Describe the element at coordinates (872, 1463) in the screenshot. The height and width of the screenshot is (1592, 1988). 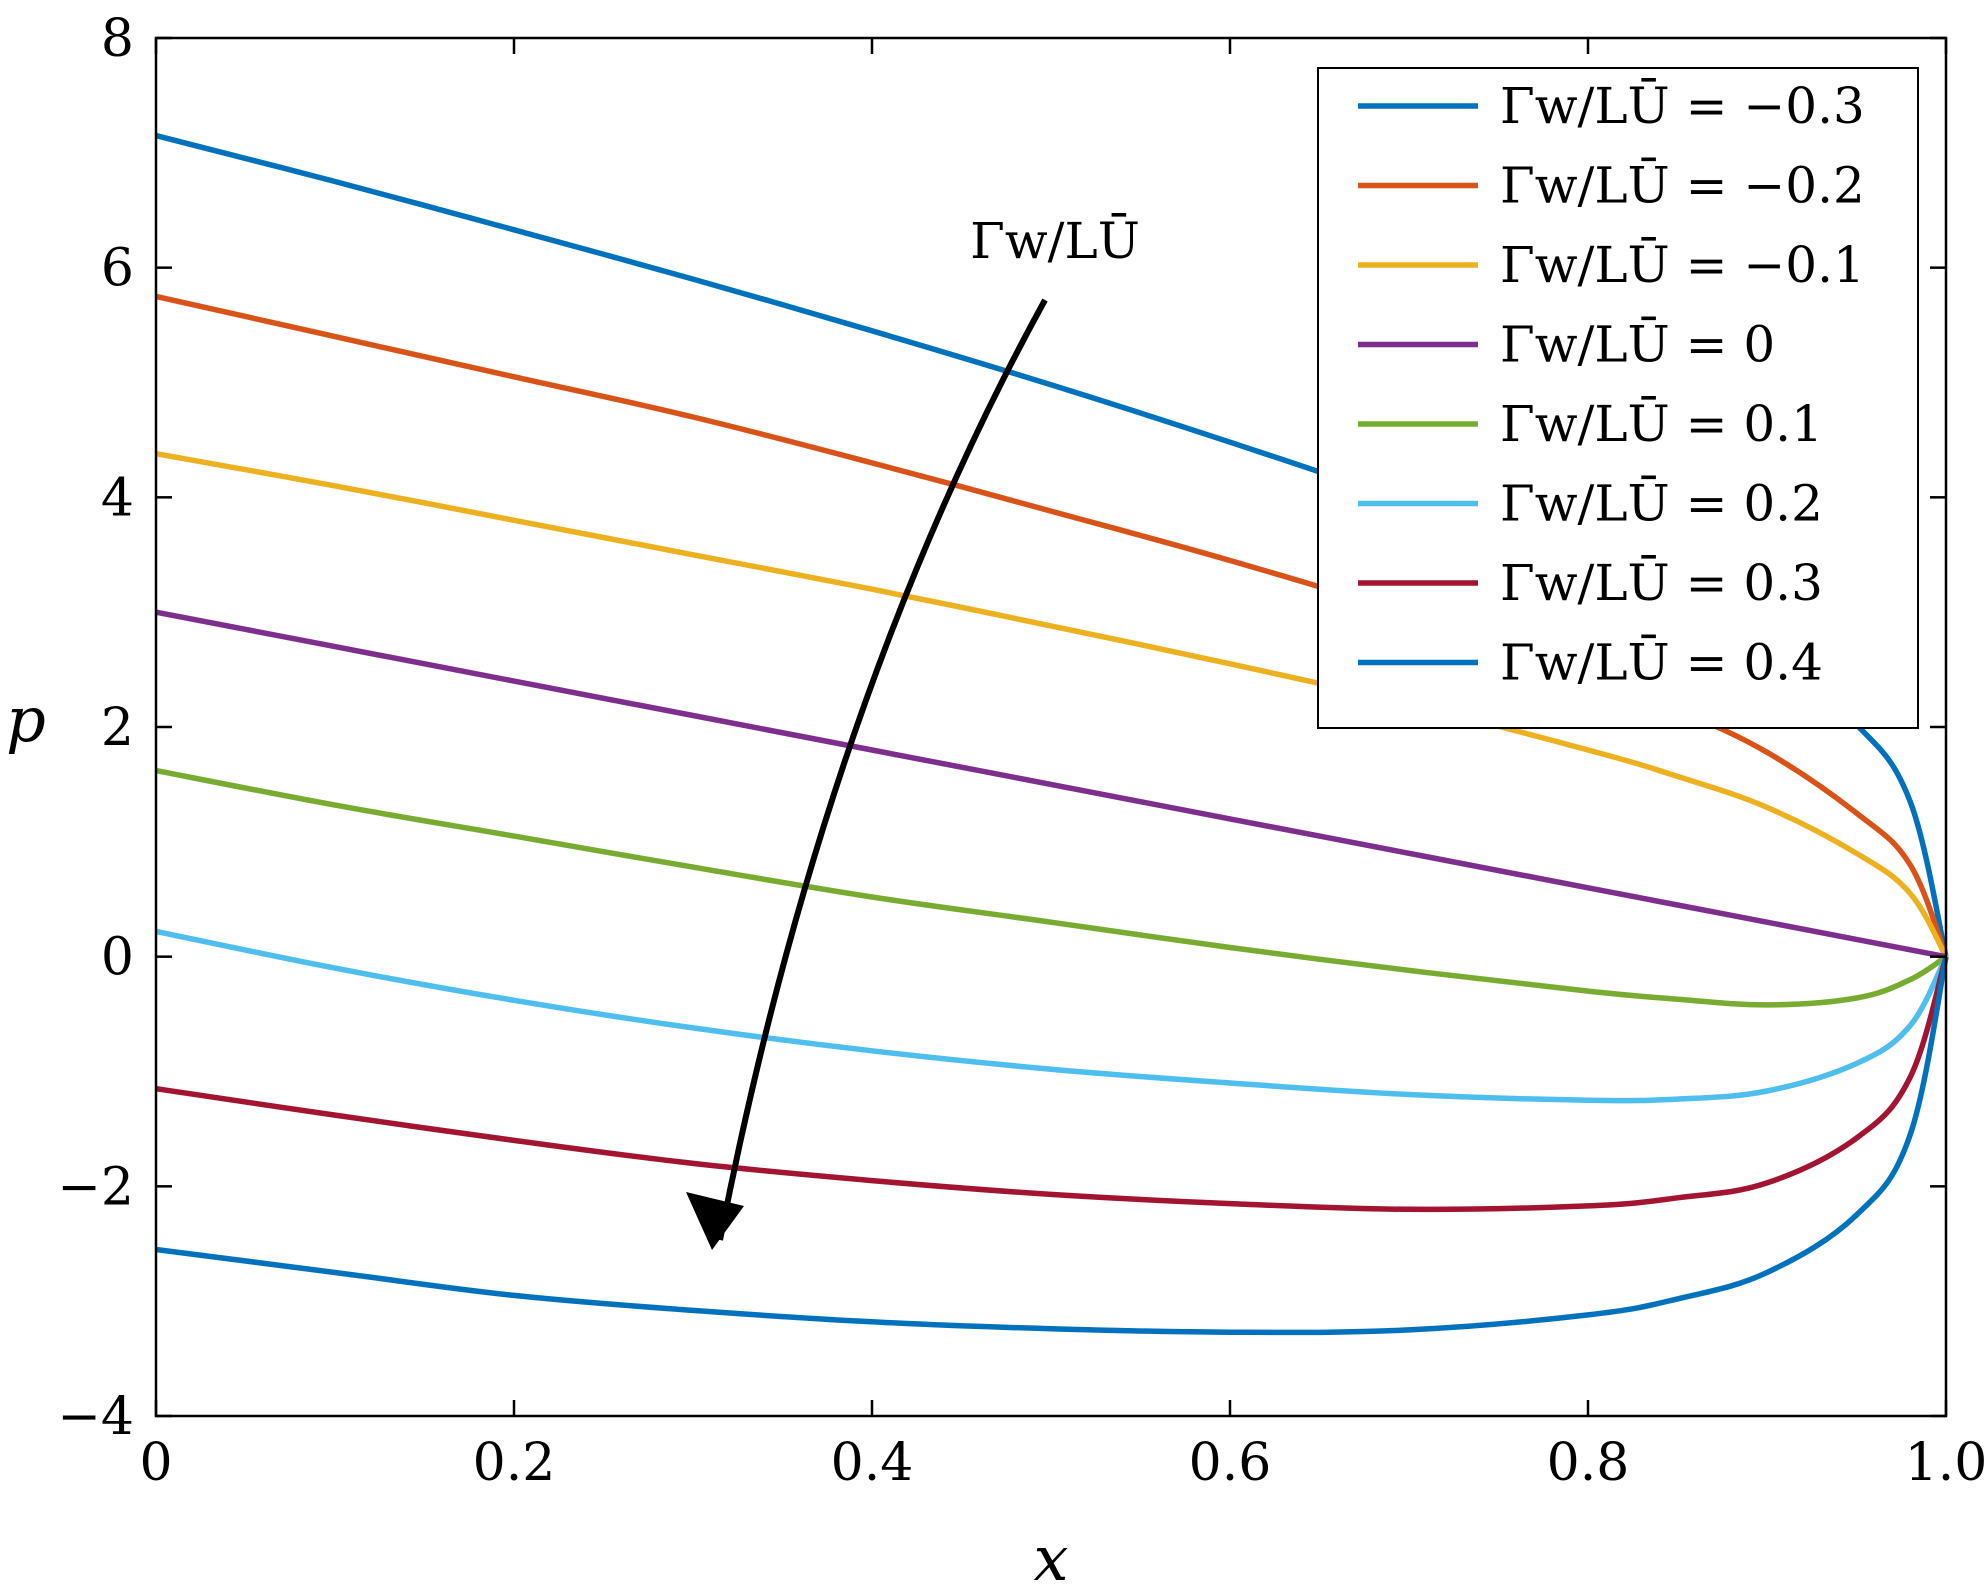
I see `x-tick-label: 0.4` at that location.